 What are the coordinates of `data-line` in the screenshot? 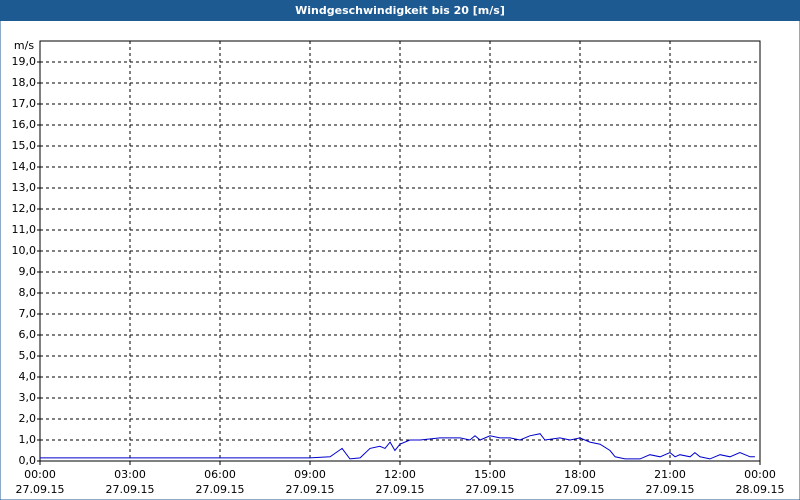 It's located at (397, 446).